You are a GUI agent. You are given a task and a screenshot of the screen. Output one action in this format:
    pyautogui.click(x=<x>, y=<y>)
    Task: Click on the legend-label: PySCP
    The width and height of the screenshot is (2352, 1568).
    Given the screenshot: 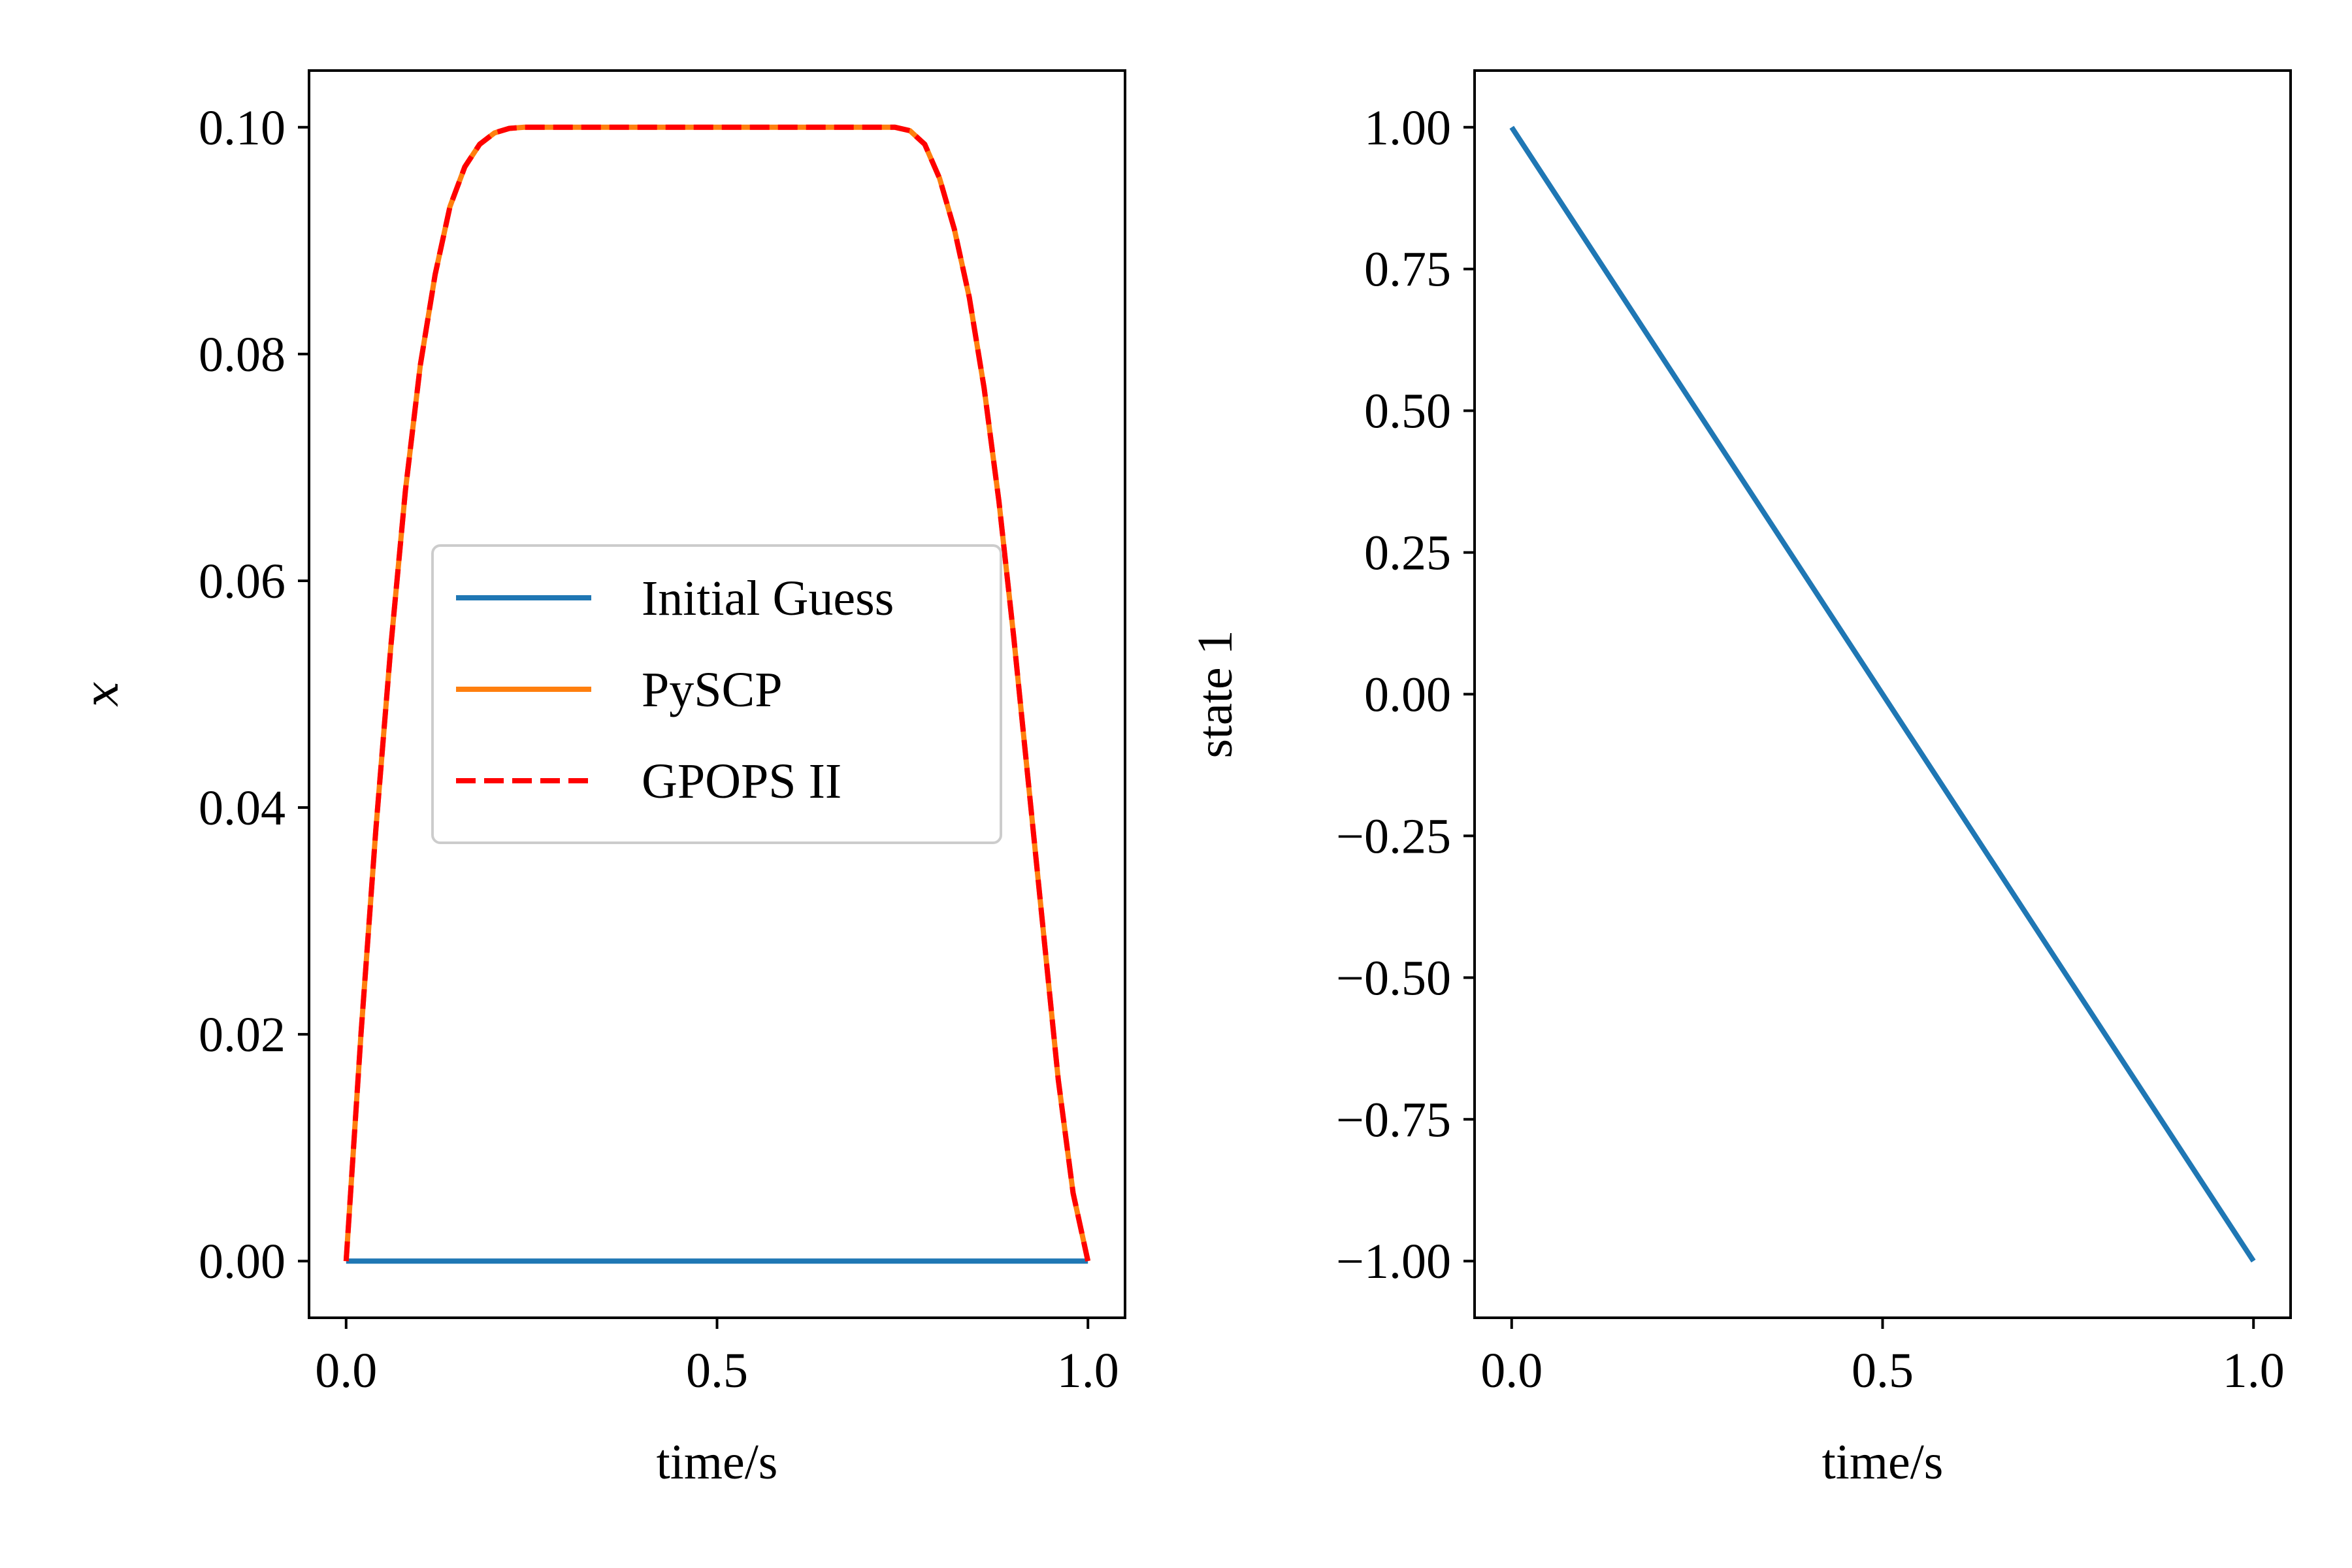 What is the action you would take?
    pyautogui.click(x=712, y=689)
    